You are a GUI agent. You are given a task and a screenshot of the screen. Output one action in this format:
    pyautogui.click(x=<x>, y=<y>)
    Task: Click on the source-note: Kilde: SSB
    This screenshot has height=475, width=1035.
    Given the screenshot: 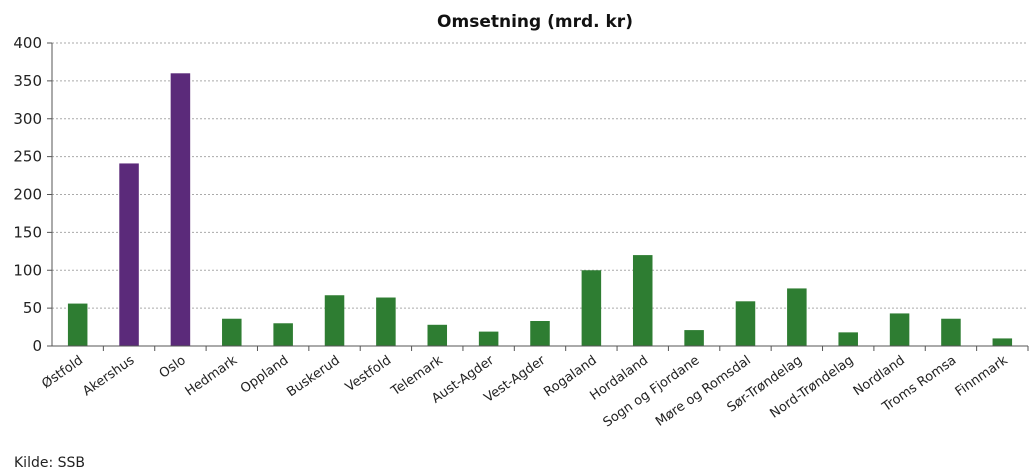 What is the action you would take?
    pyautogui.click(x=50, y=463)
    